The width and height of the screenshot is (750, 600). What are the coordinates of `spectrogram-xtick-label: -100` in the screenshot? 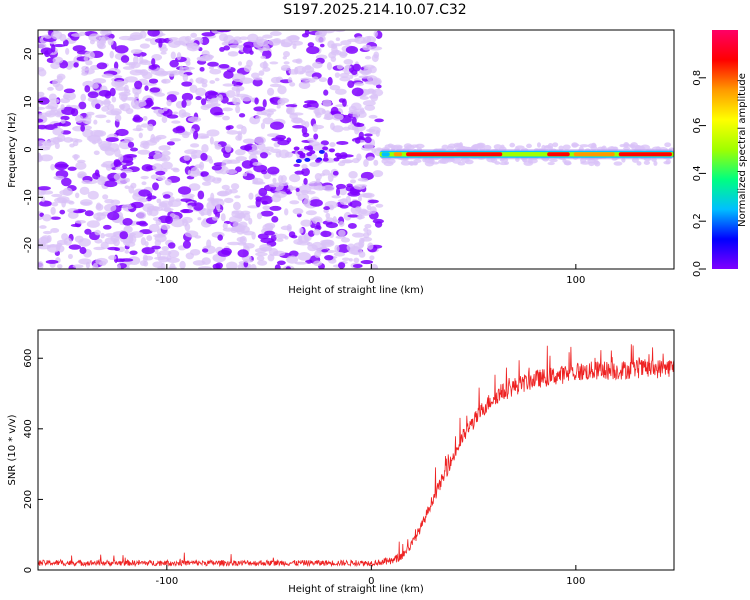 It's located at (166, 280).